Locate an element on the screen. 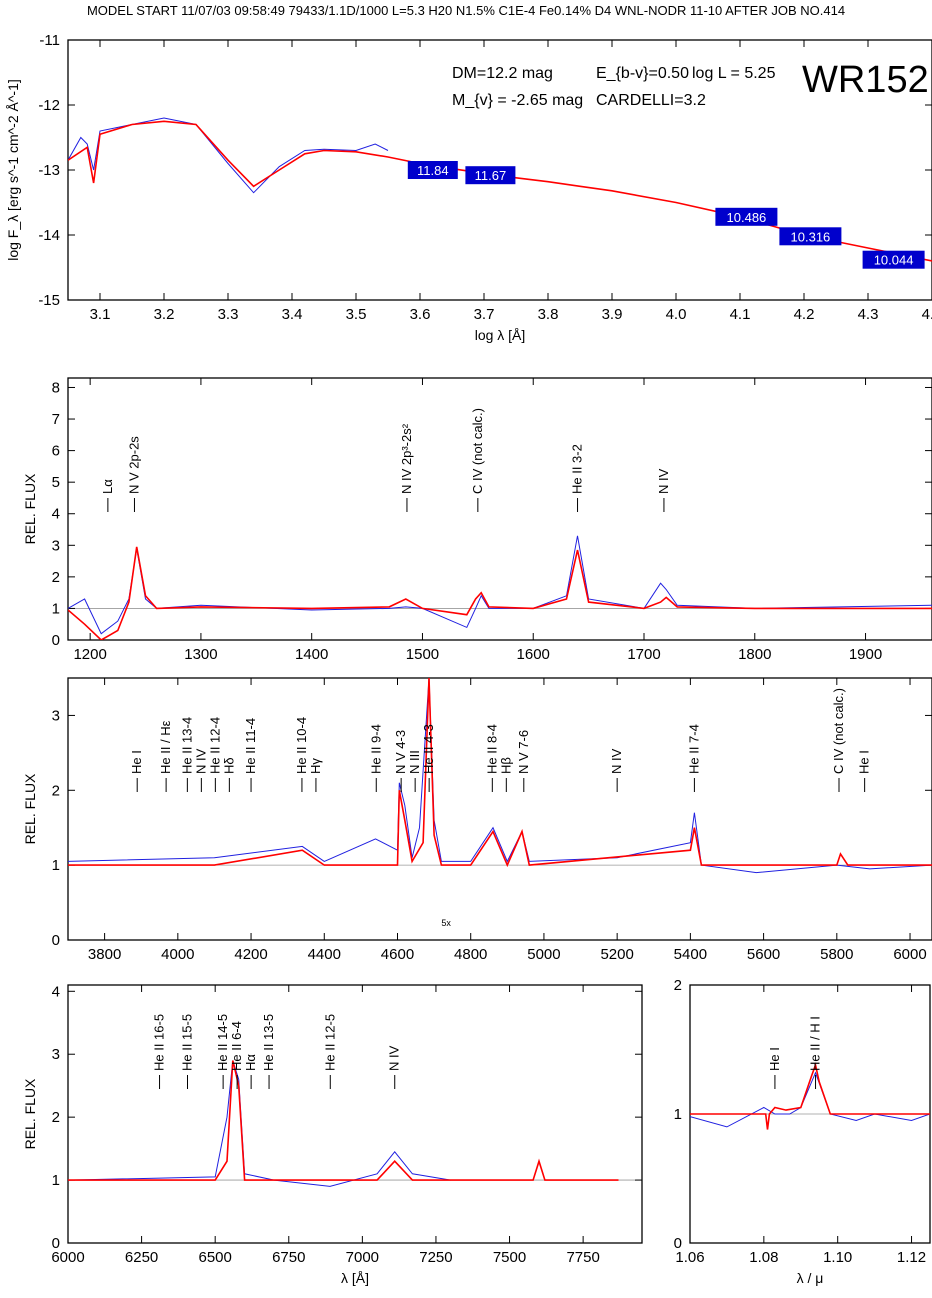  red-x-axis-title: λ [Å] is located at coordinates (355, 1278).